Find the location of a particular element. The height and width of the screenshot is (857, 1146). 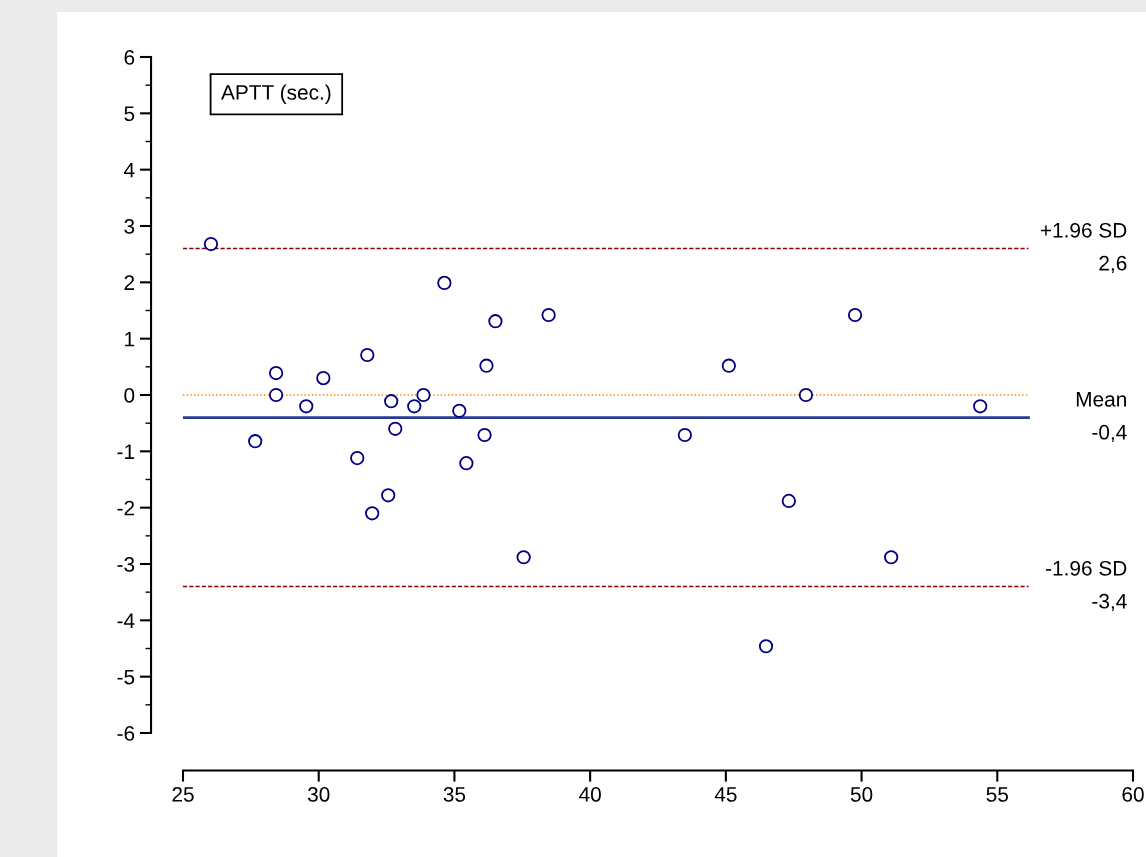

y-tick-label: 6 is located at coordinates (129, 57).